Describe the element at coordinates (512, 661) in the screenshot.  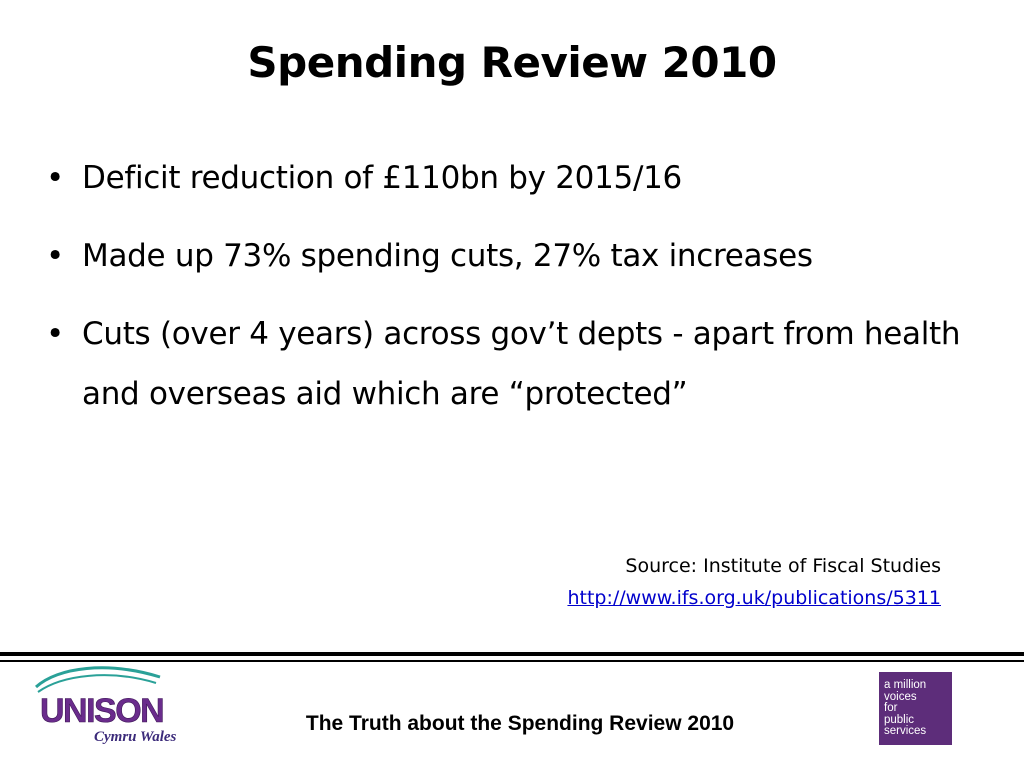
I see `footer-divider-thin` at that location.